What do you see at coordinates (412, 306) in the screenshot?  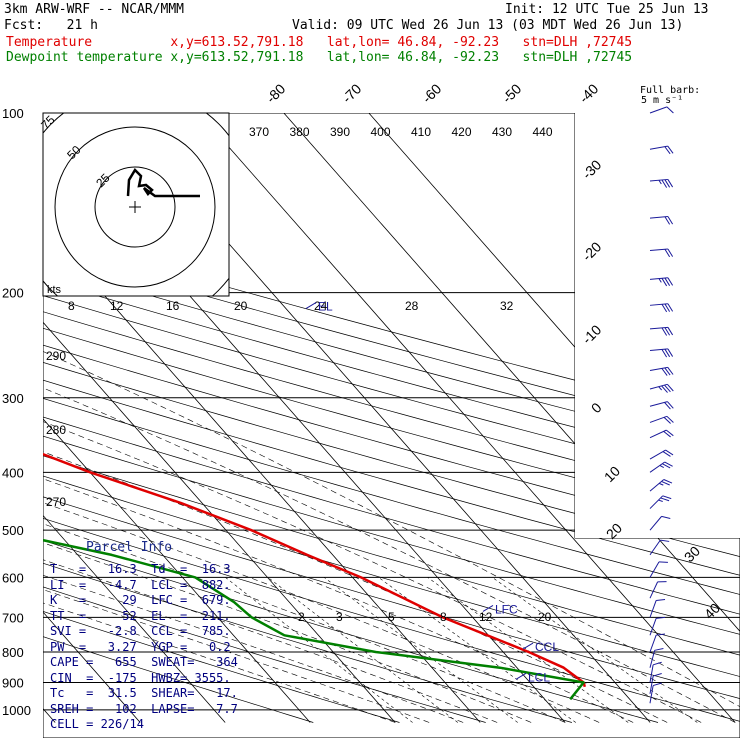 I see `speed-label: 28` at bounding box center [412, 306].